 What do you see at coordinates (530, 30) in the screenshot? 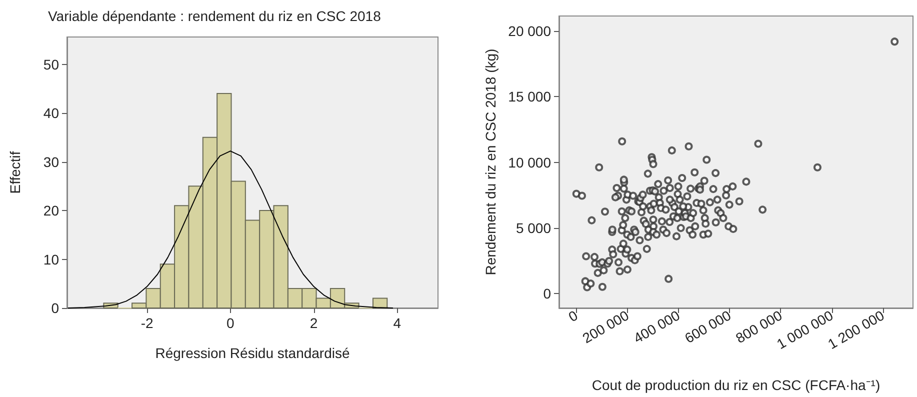
I see `y-tick-label: 20 000` at bounding box center [530, 30].